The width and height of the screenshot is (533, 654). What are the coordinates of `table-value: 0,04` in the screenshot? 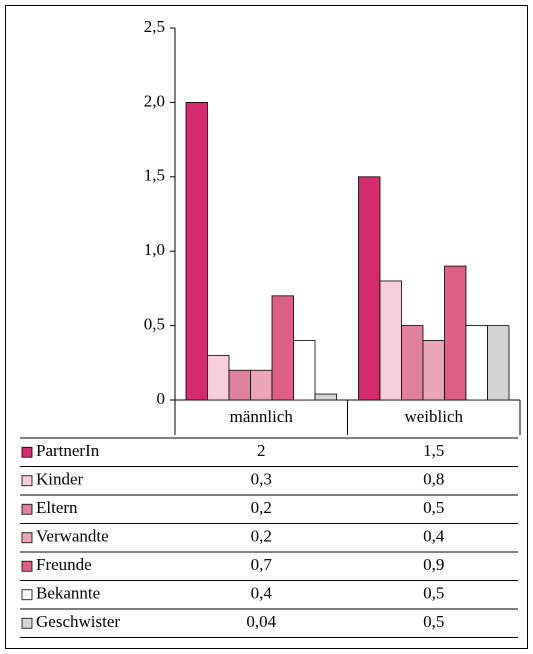 It's located at (261, 621).